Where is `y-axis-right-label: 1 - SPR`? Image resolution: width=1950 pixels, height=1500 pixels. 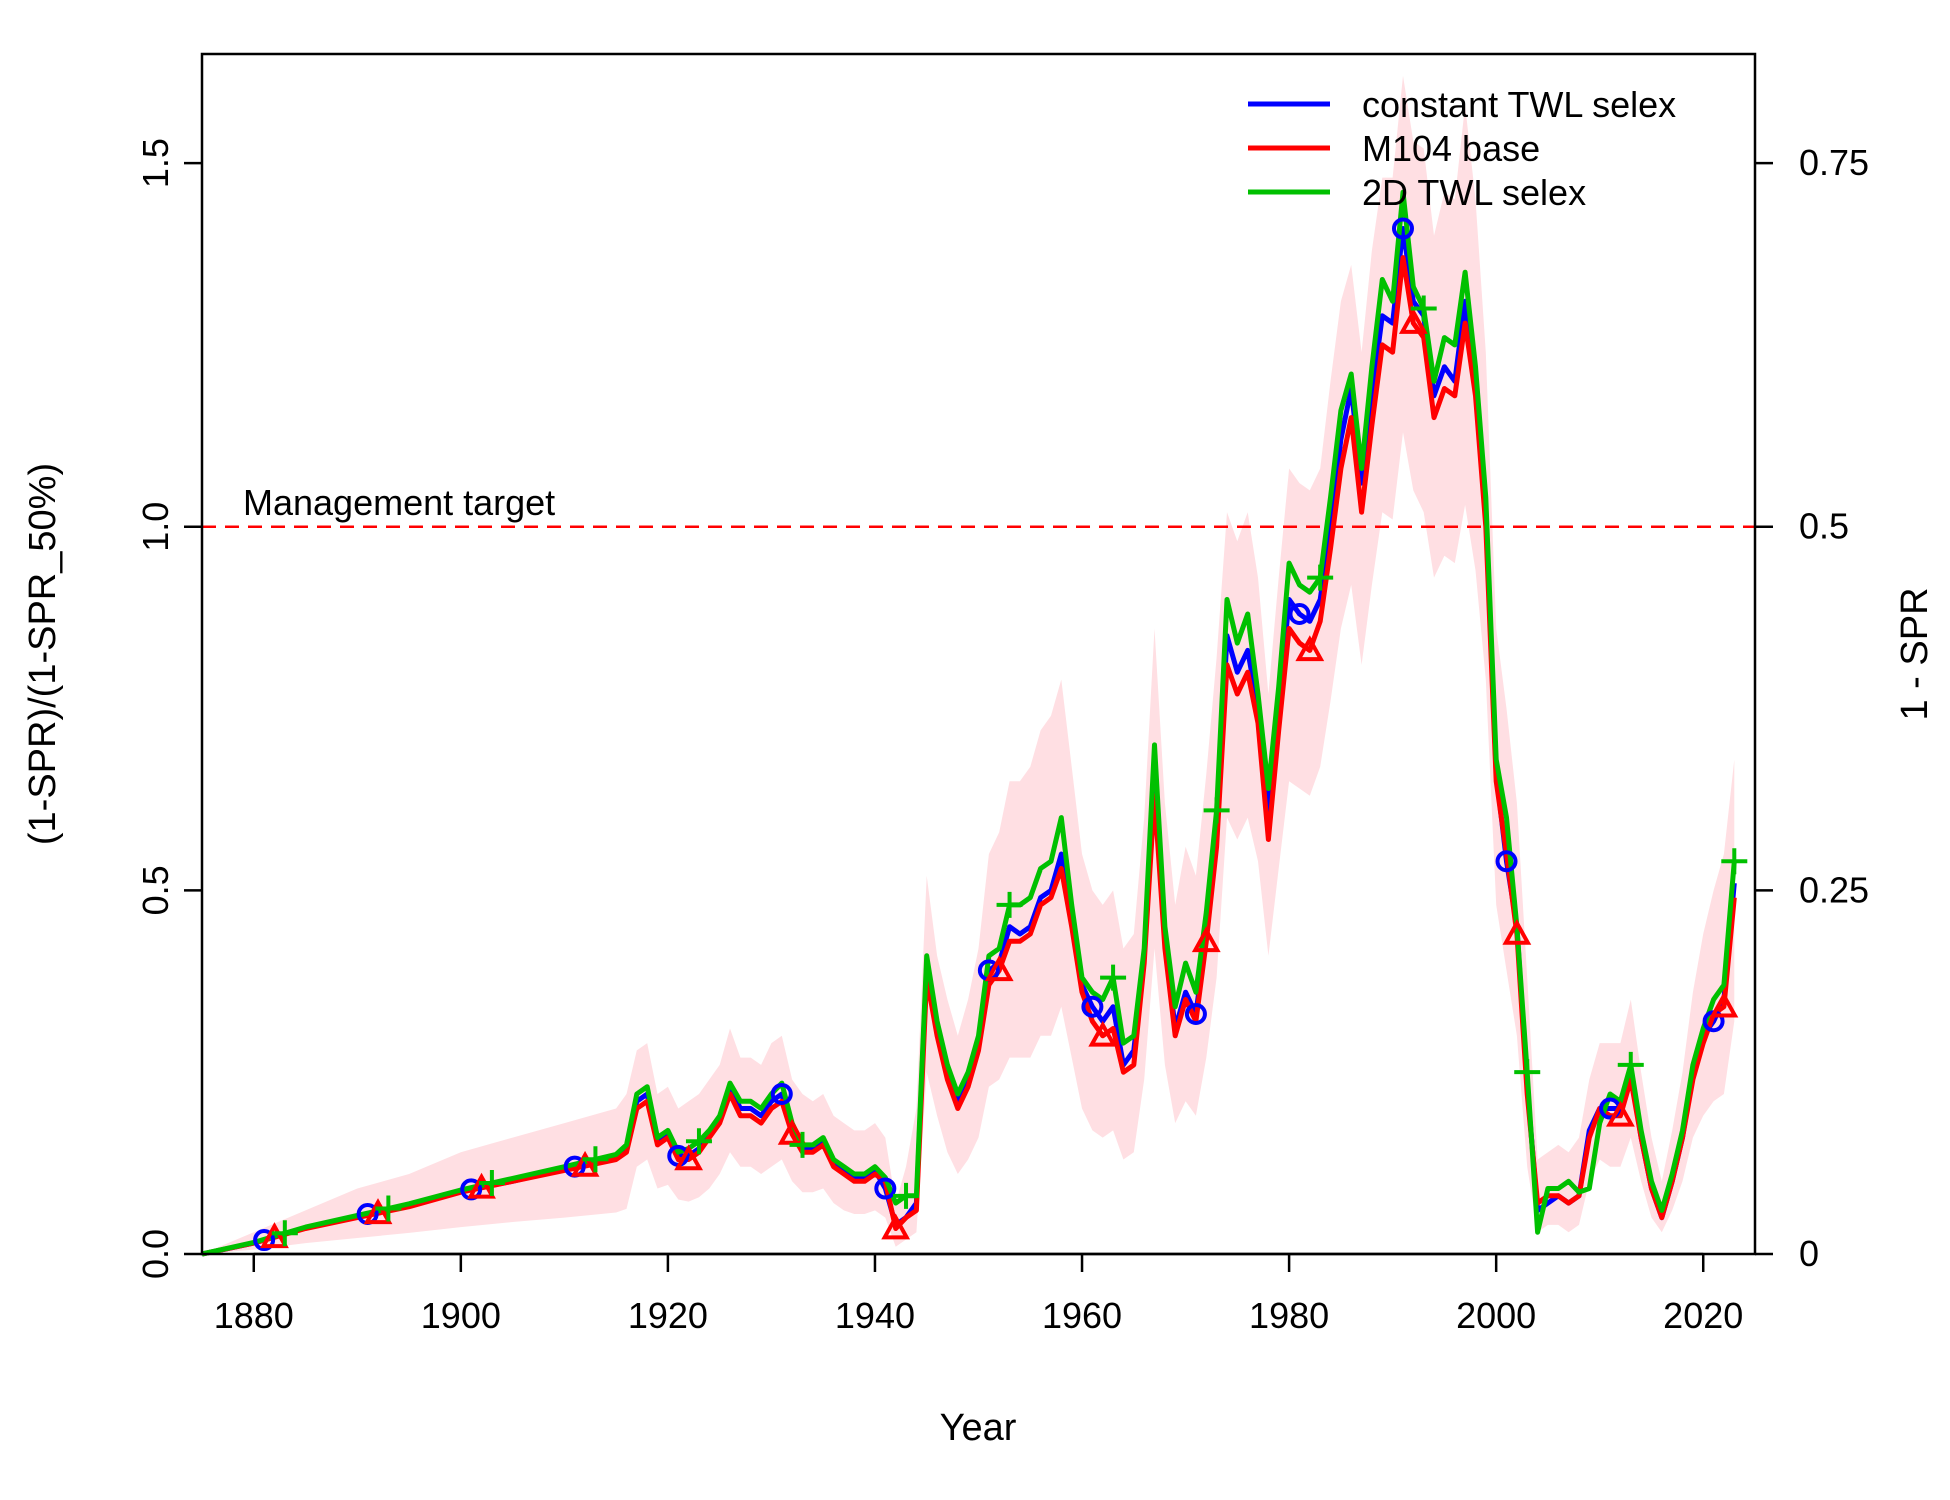 y-axis-right-label: 1 - SPR is located at coordinates (1915, 653).